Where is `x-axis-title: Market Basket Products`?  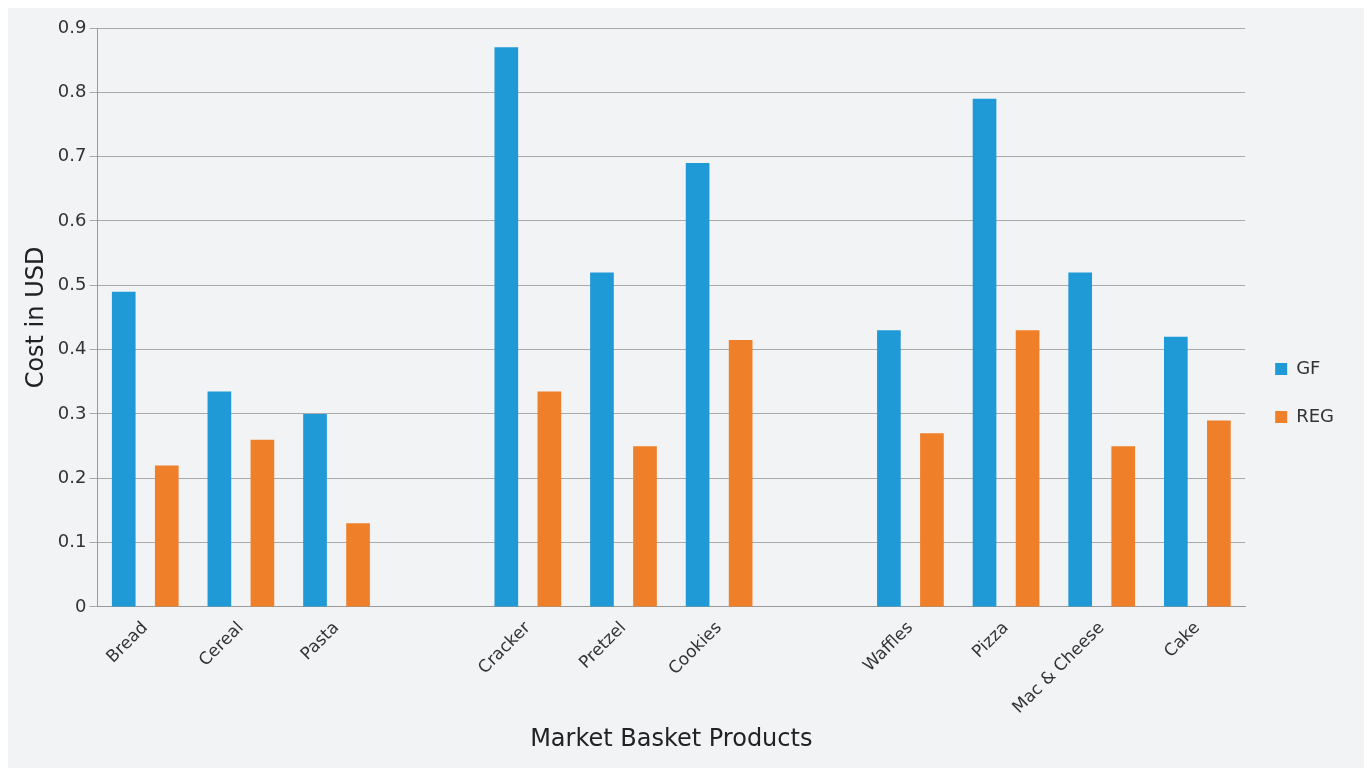 x-axis-title: Market Basket Products is located at coordinates (671, 737).